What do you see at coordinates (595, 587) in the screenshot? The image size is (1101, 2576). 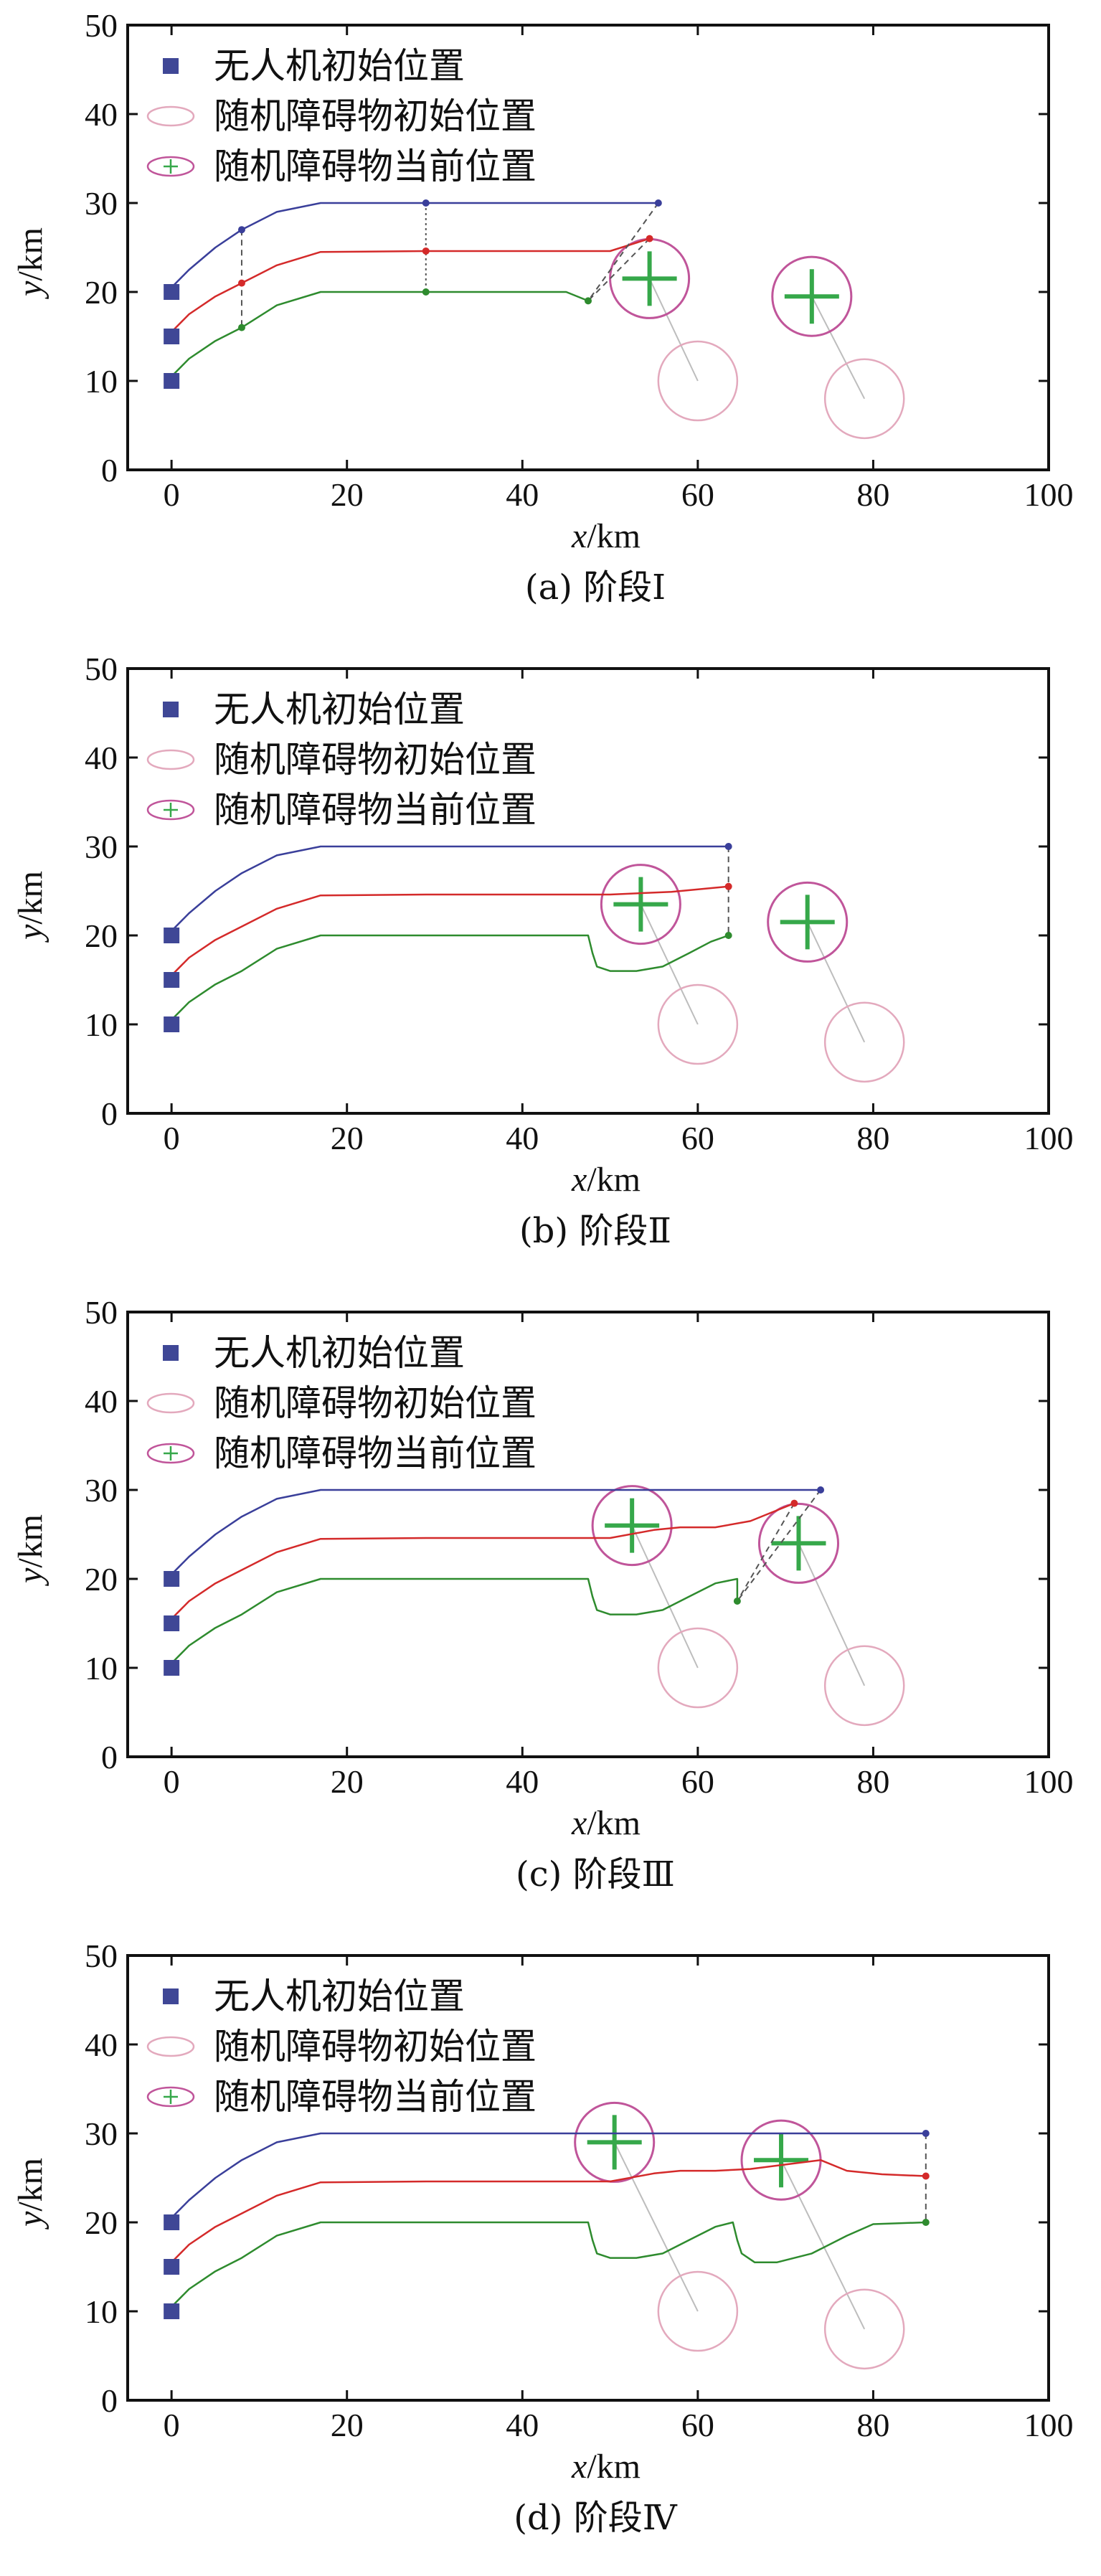 I see `panel-caption: (a) 阶段Ⅰ` at bounding box center [595, 587].